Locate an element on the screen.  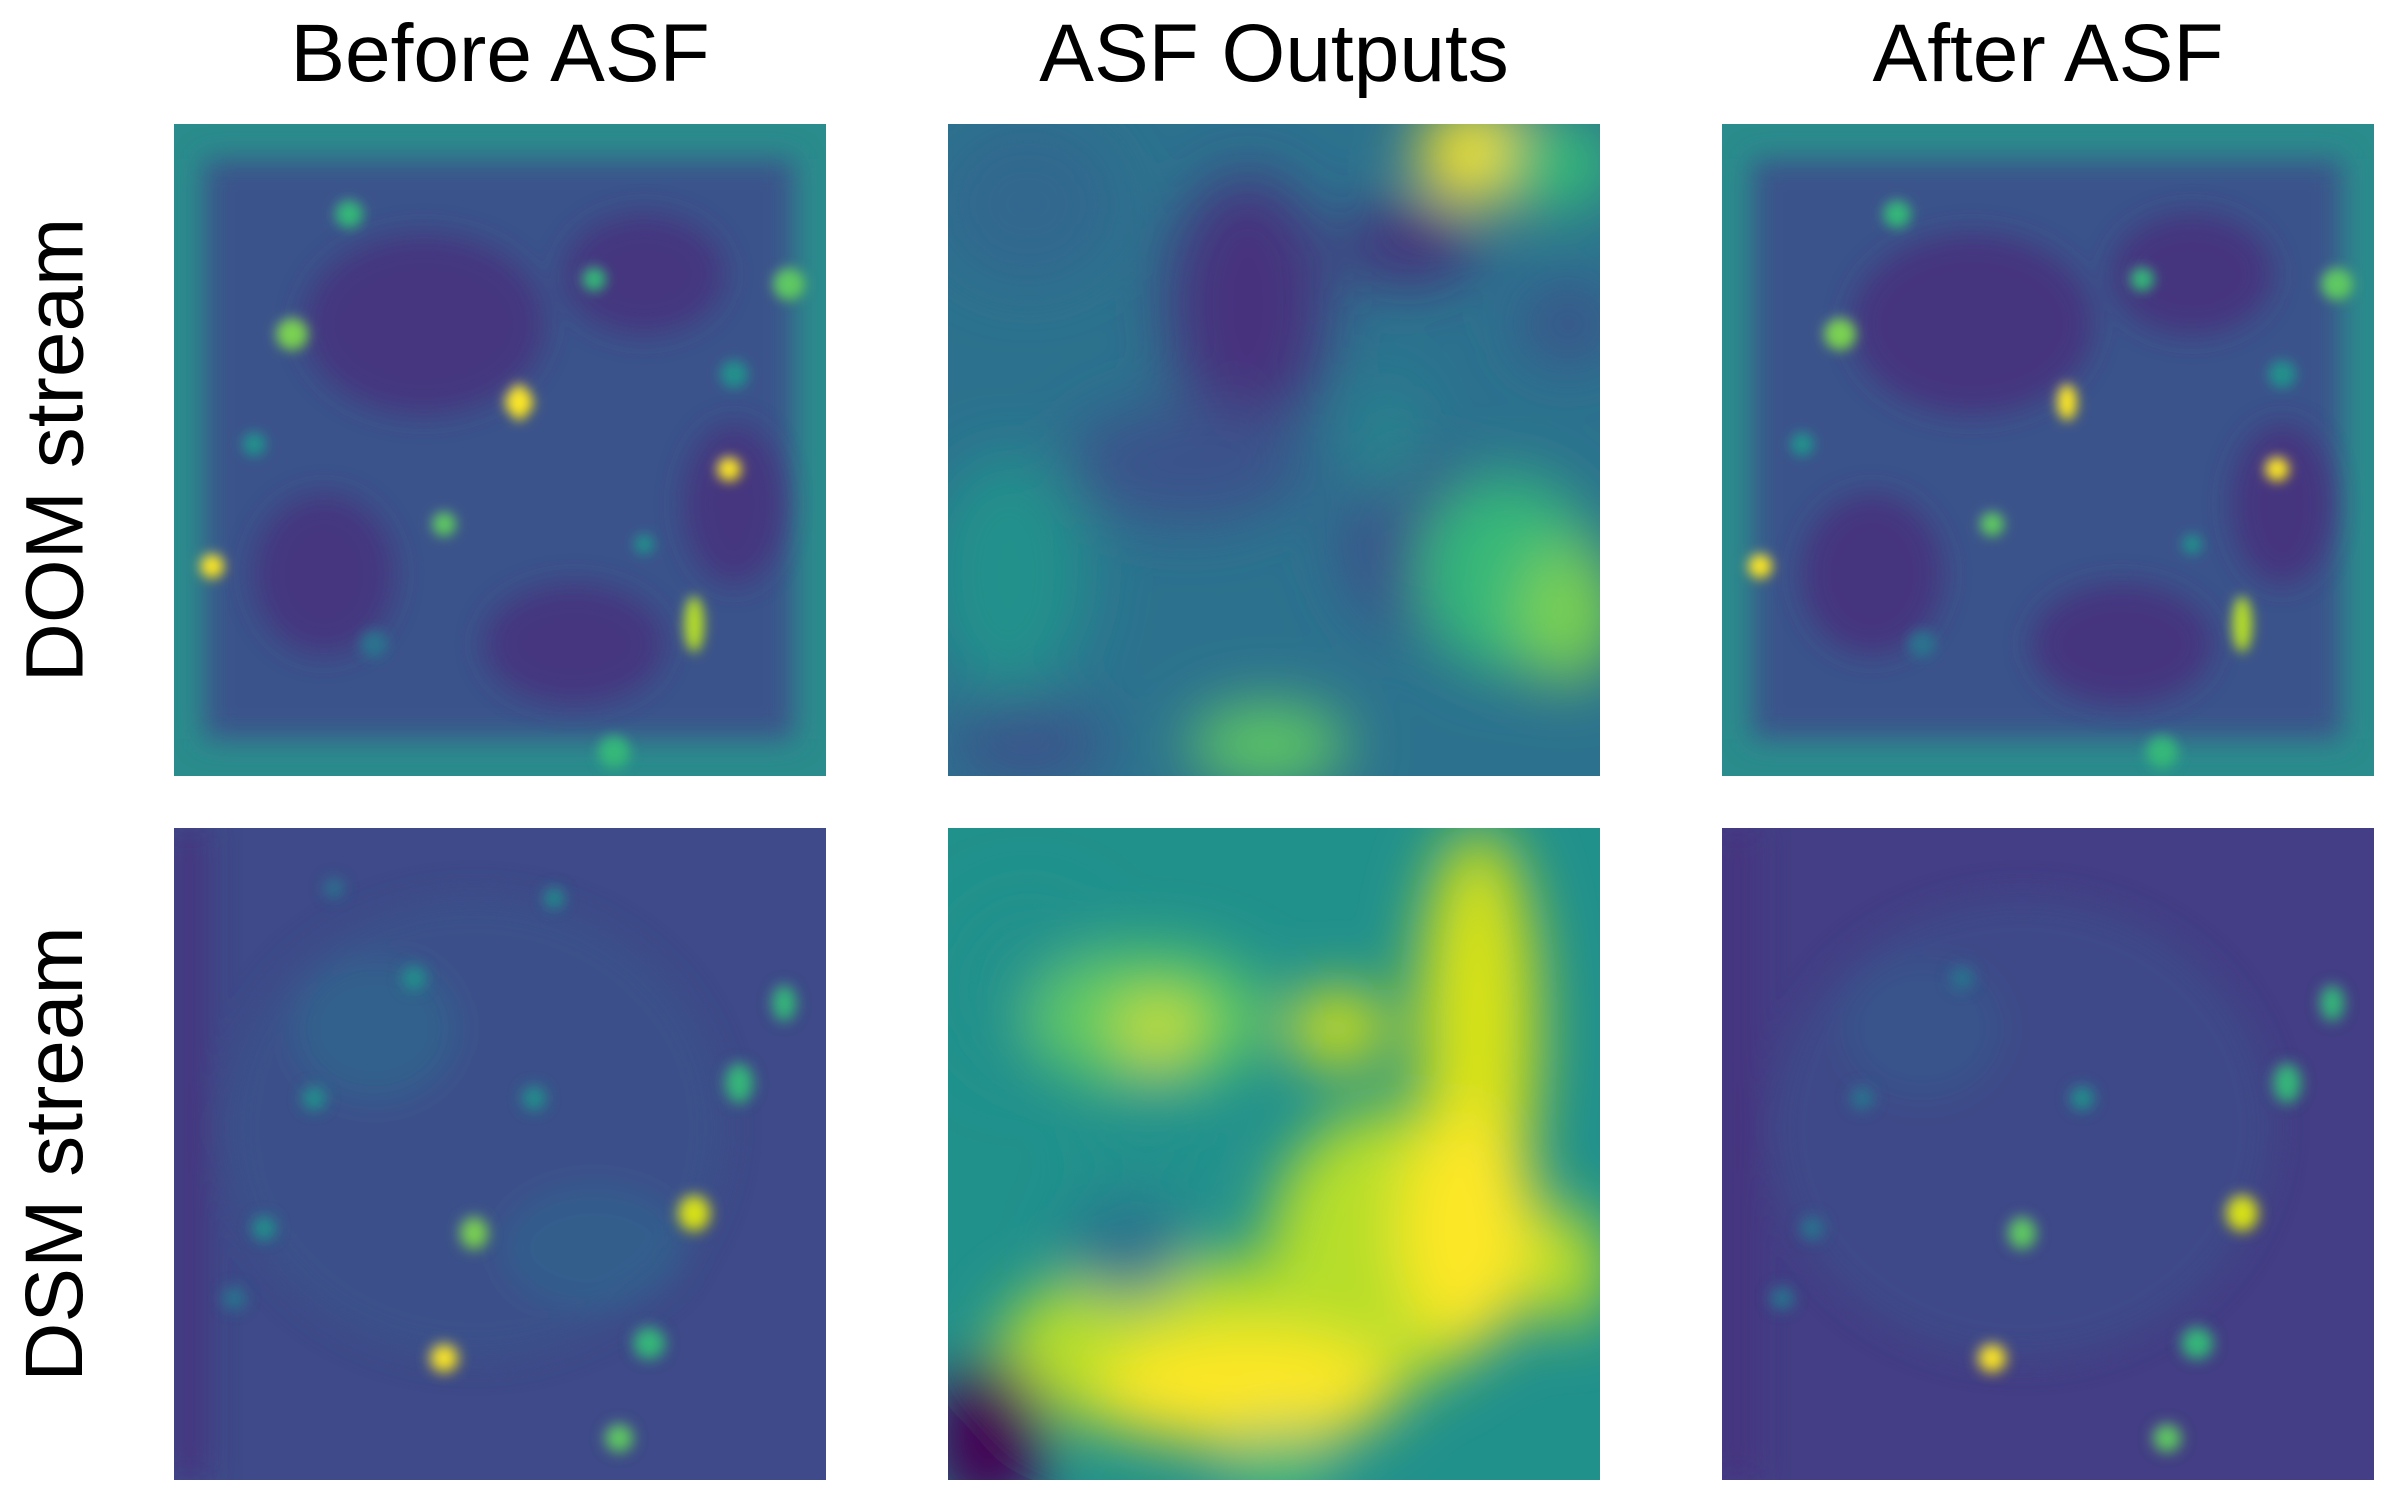
heatmap-dsm-before is located at coordinates (500, 1154).